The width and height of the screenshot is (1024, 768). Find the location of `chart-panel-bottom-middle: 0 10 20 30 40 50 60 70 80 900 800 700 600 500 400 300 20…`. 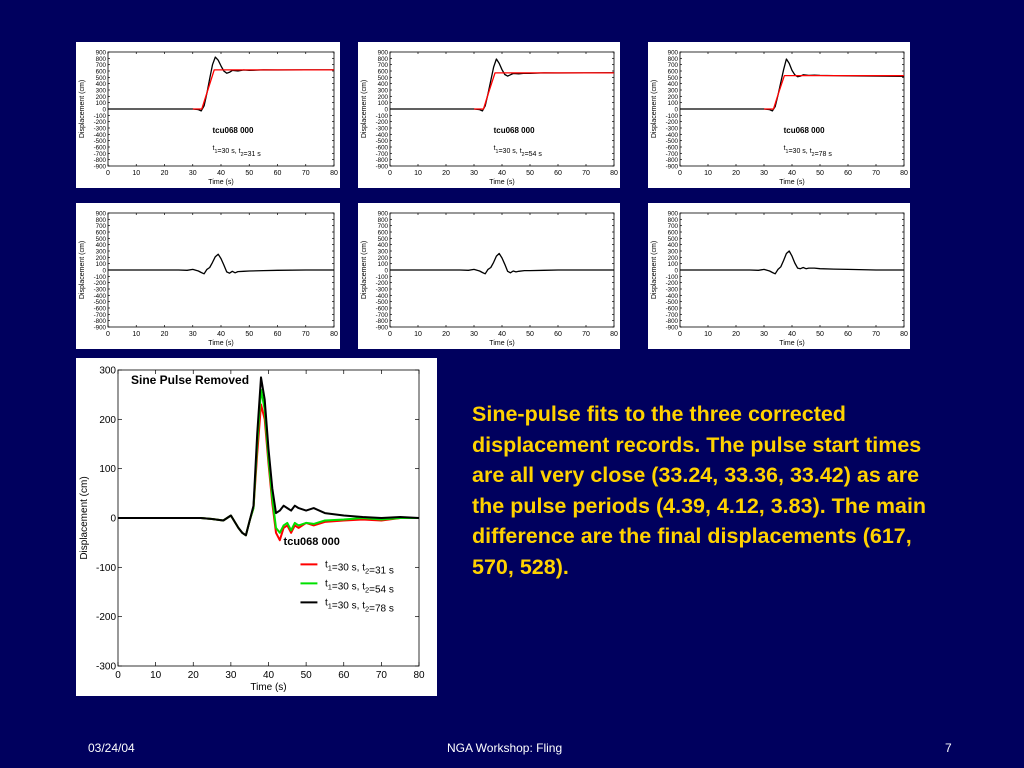

chart-panel-bottom-middle: 0 10 20 30 40 50 60 70 80 900 800 700 600 500 400 300 20… is located at coordinates (489, 276).